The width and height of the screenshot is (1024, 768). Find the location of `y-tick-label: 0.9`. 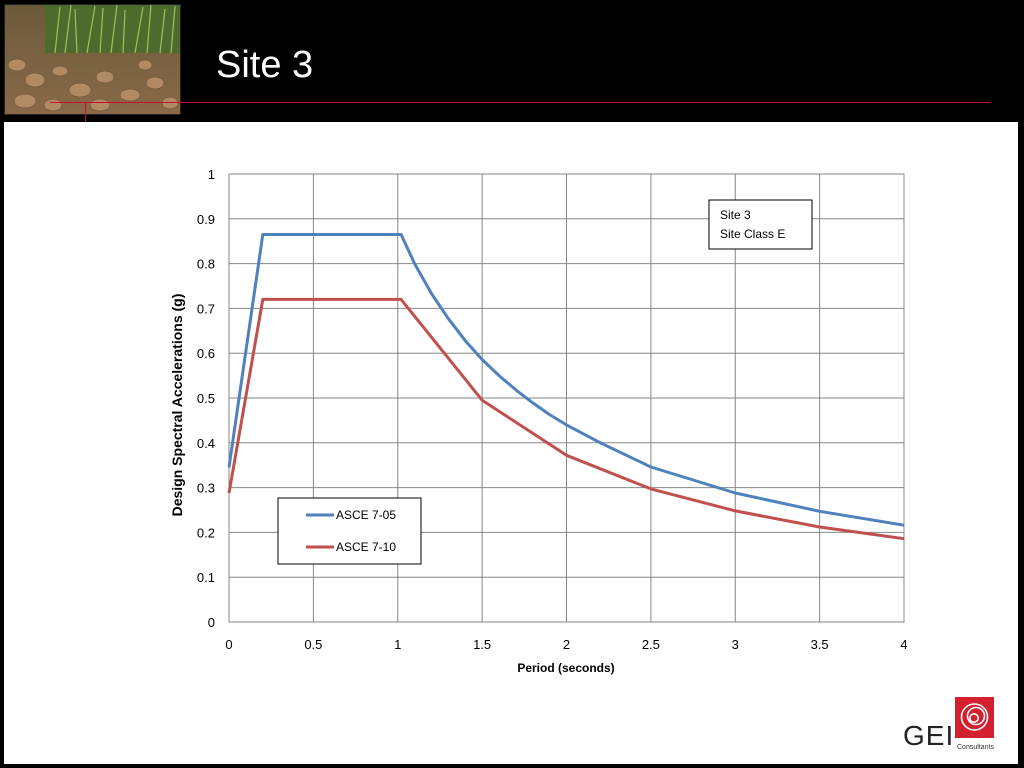

y-tick-label: 0.9 is located at coordinates (206, 219).